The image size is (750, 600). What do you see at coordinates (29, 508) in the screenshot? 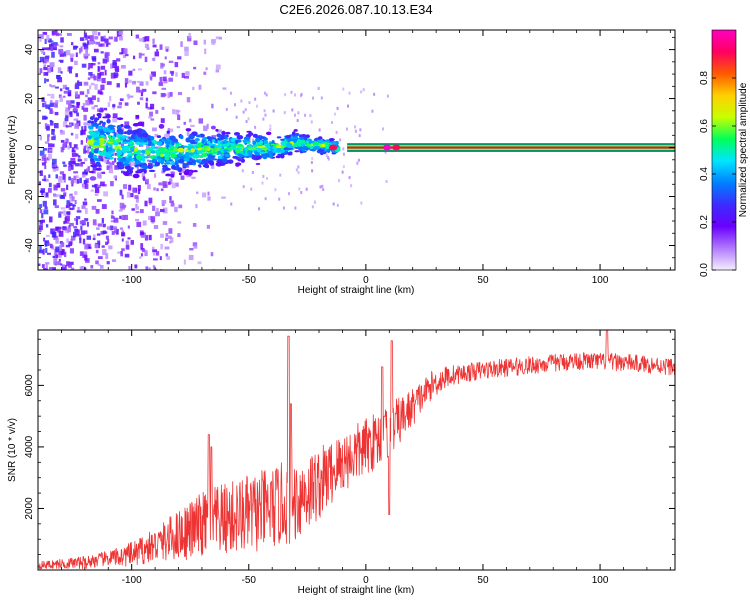
I see `snr-y-tick-label: 2000` at bounding box center [29, 508].